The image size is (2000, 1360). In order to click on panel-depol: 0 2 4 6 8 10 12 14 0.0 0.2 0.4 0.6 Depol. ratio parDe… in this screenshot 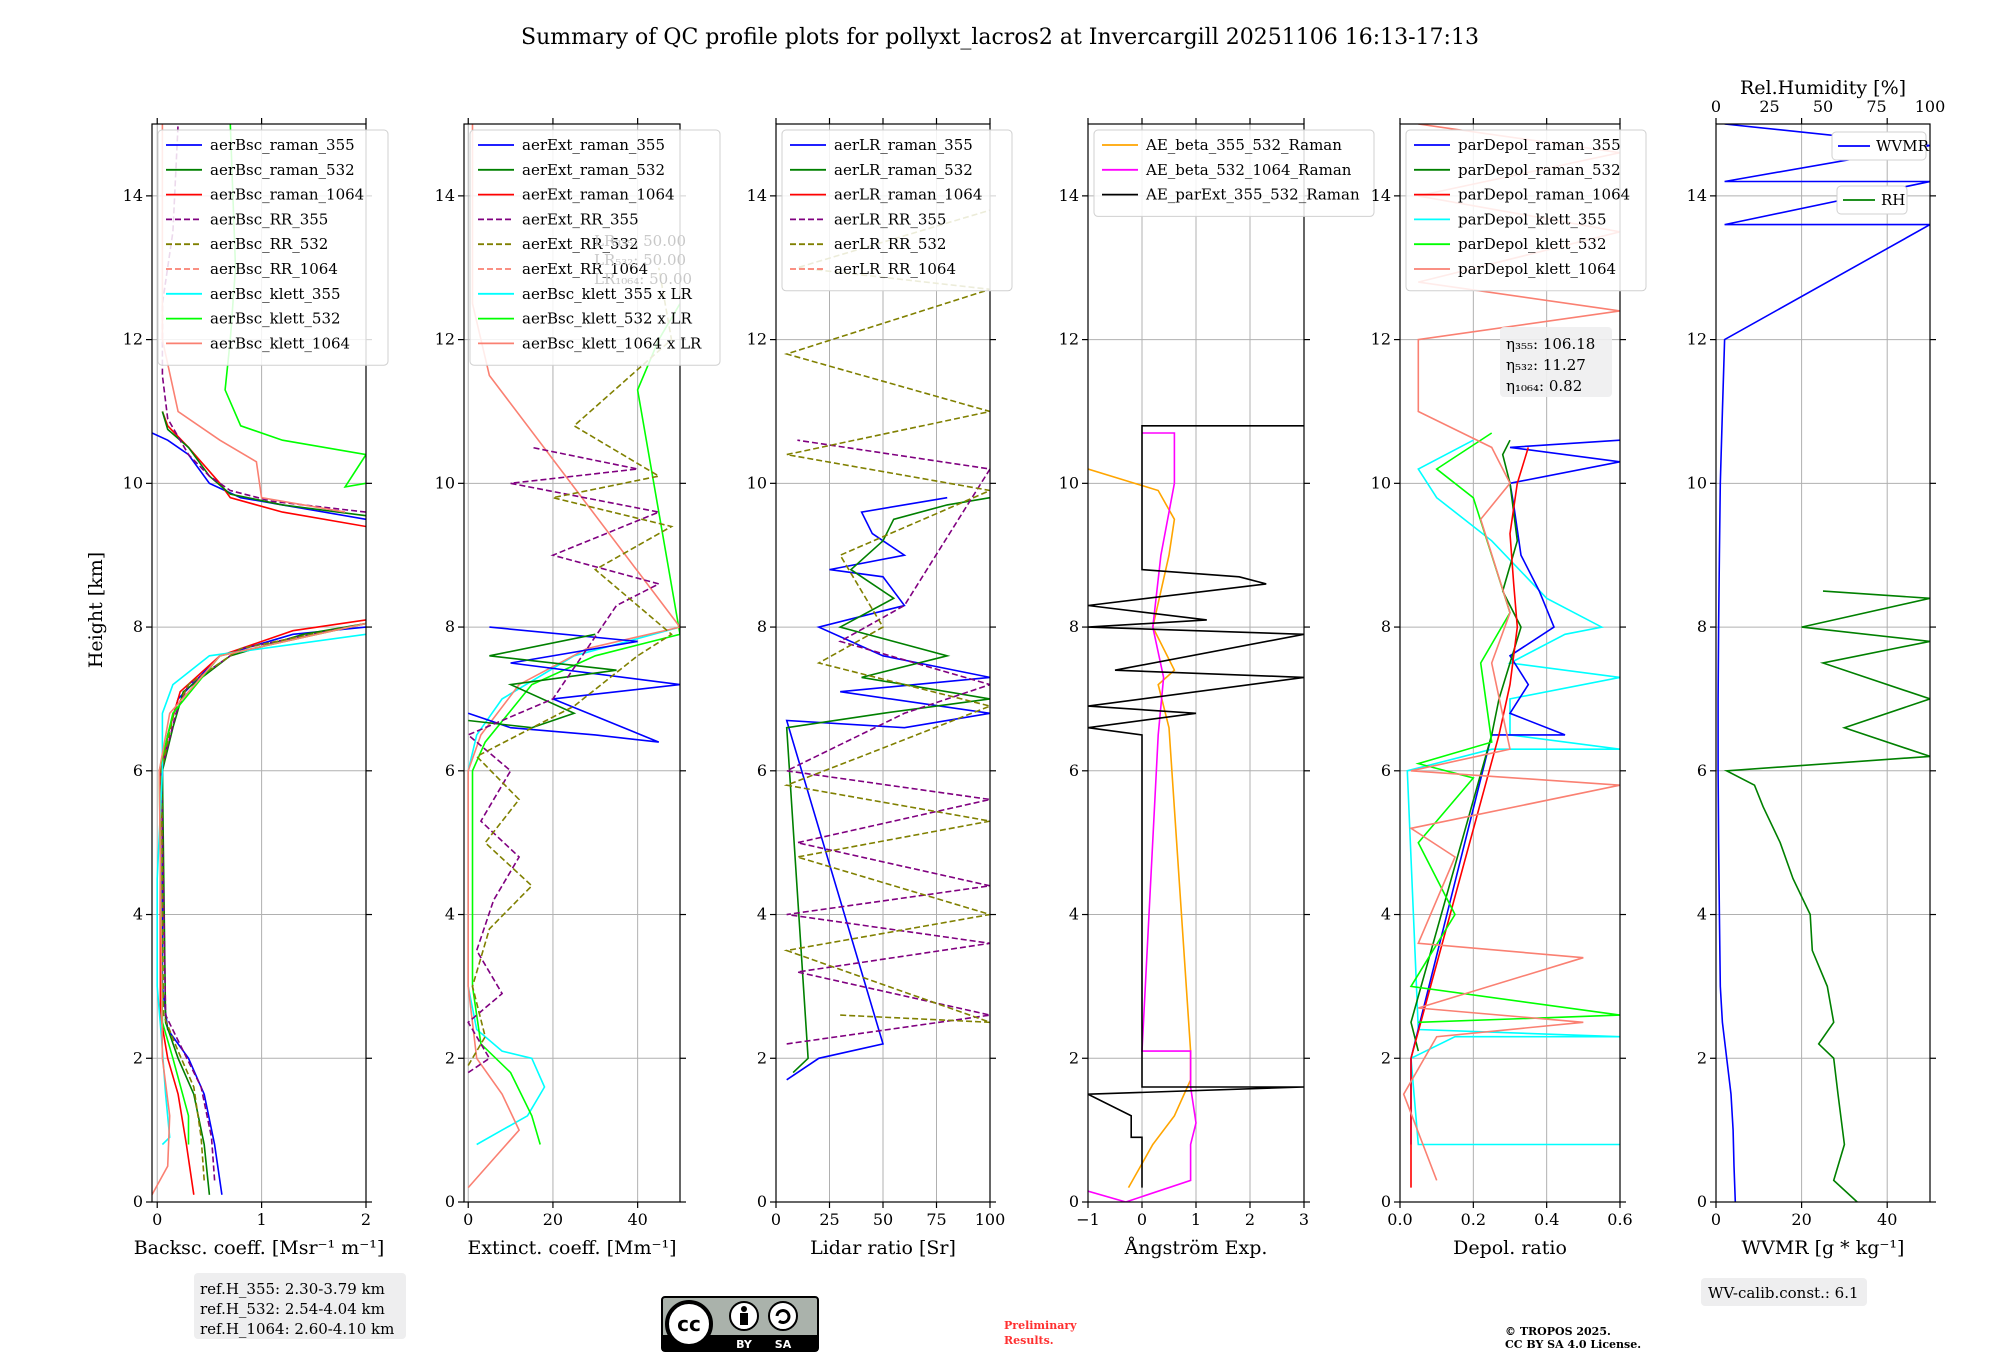, I will do `click(1509, 688)`.